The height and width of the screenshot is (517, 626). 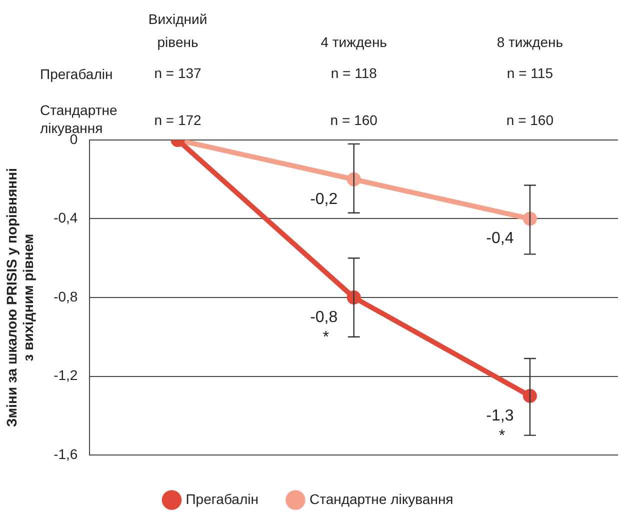 What do you see at coordinates (77, 74) in the screenshot?
I see `text: Прегабалін` at bounding box center [77, 74].